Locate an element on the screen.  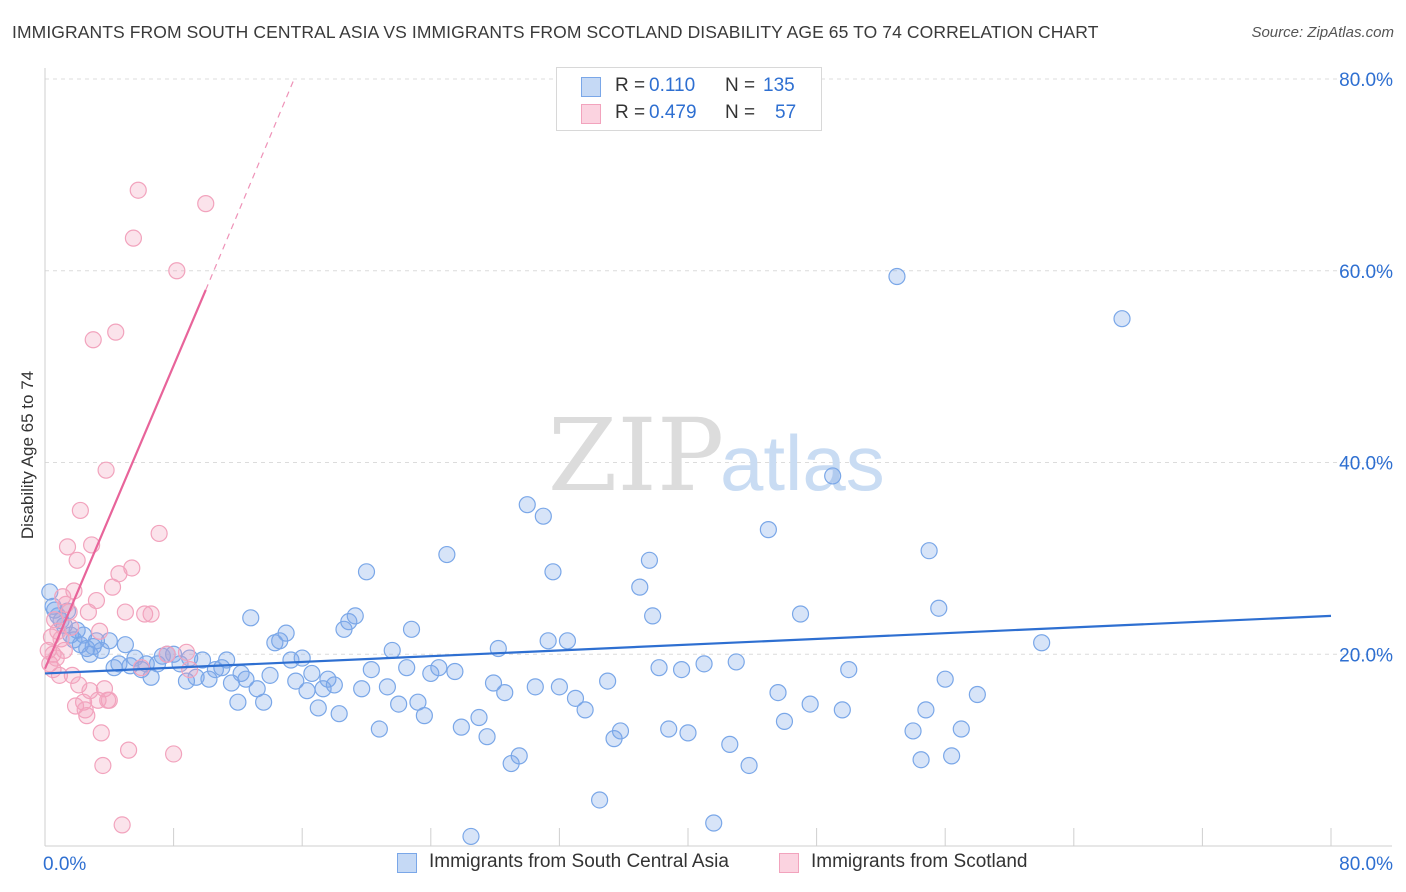
y-tick-label: 60.0% is located at coordinates (1366, 272).